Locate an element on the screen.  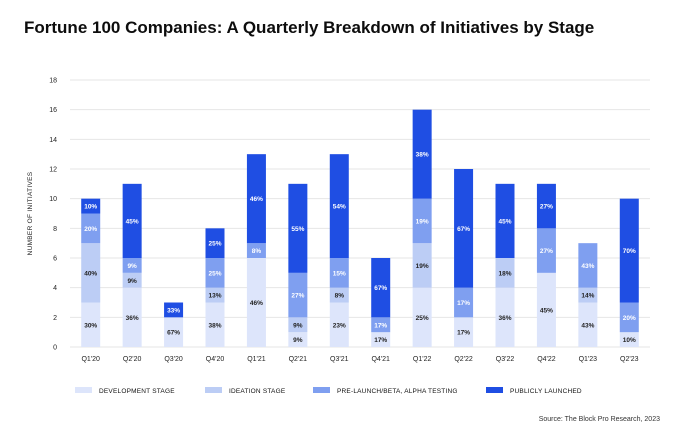
data-label: 19% is located at coordinates (422, 221).